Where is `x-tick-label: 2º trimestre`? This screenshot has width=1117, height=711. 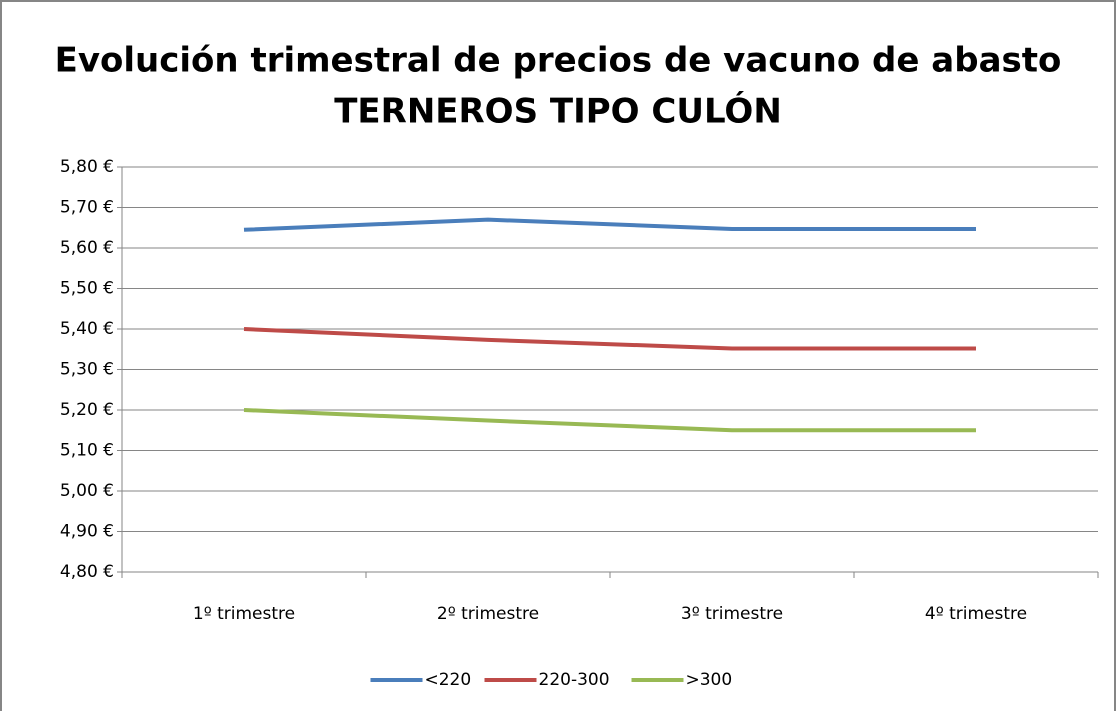 x-tick-label: 2º trimestre is located at coordinates (488, 614).